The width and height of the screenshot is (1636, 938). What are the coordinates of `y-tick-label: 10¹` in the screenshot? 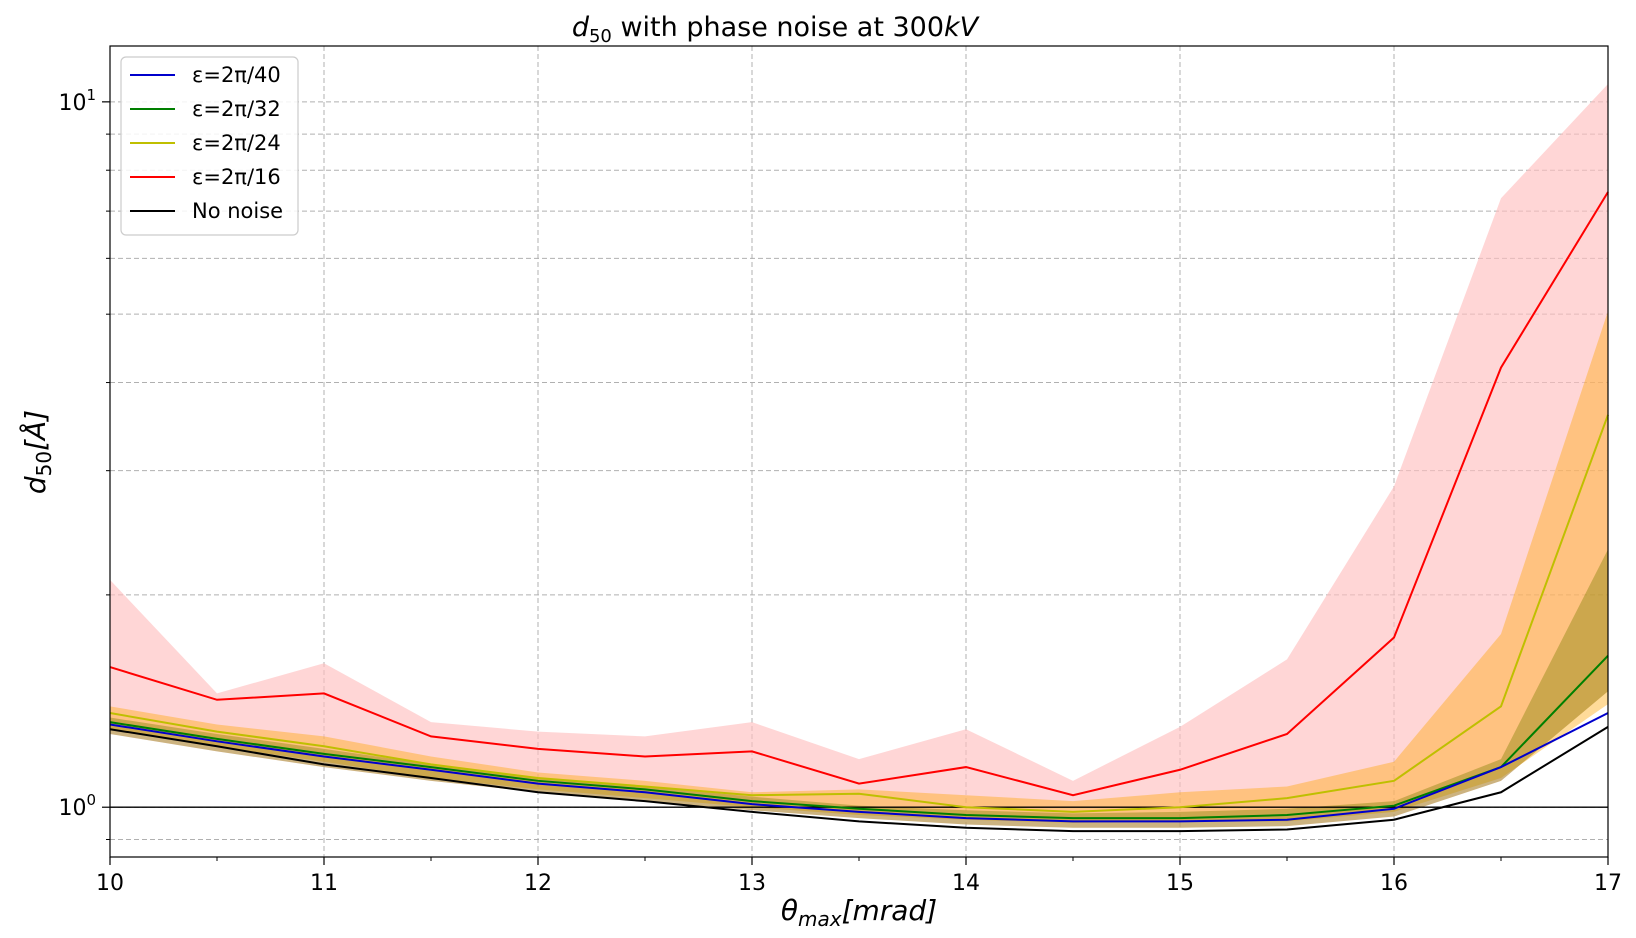 It's located at (77, 101).